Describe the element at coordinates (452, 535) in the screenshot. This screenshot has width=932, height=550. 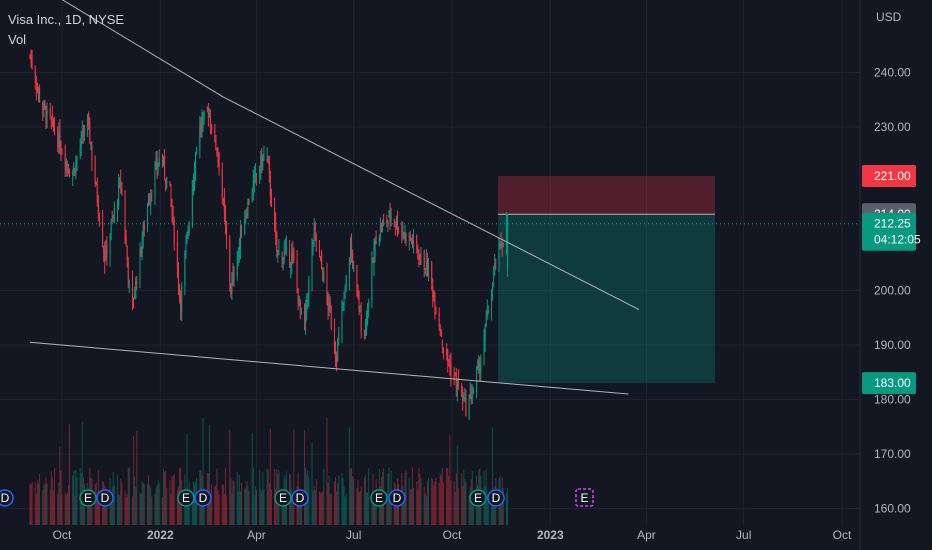
I see `time-scale: Oct 2022 Apr Jul Oct 2023 Apr Jul Oct` at that location.